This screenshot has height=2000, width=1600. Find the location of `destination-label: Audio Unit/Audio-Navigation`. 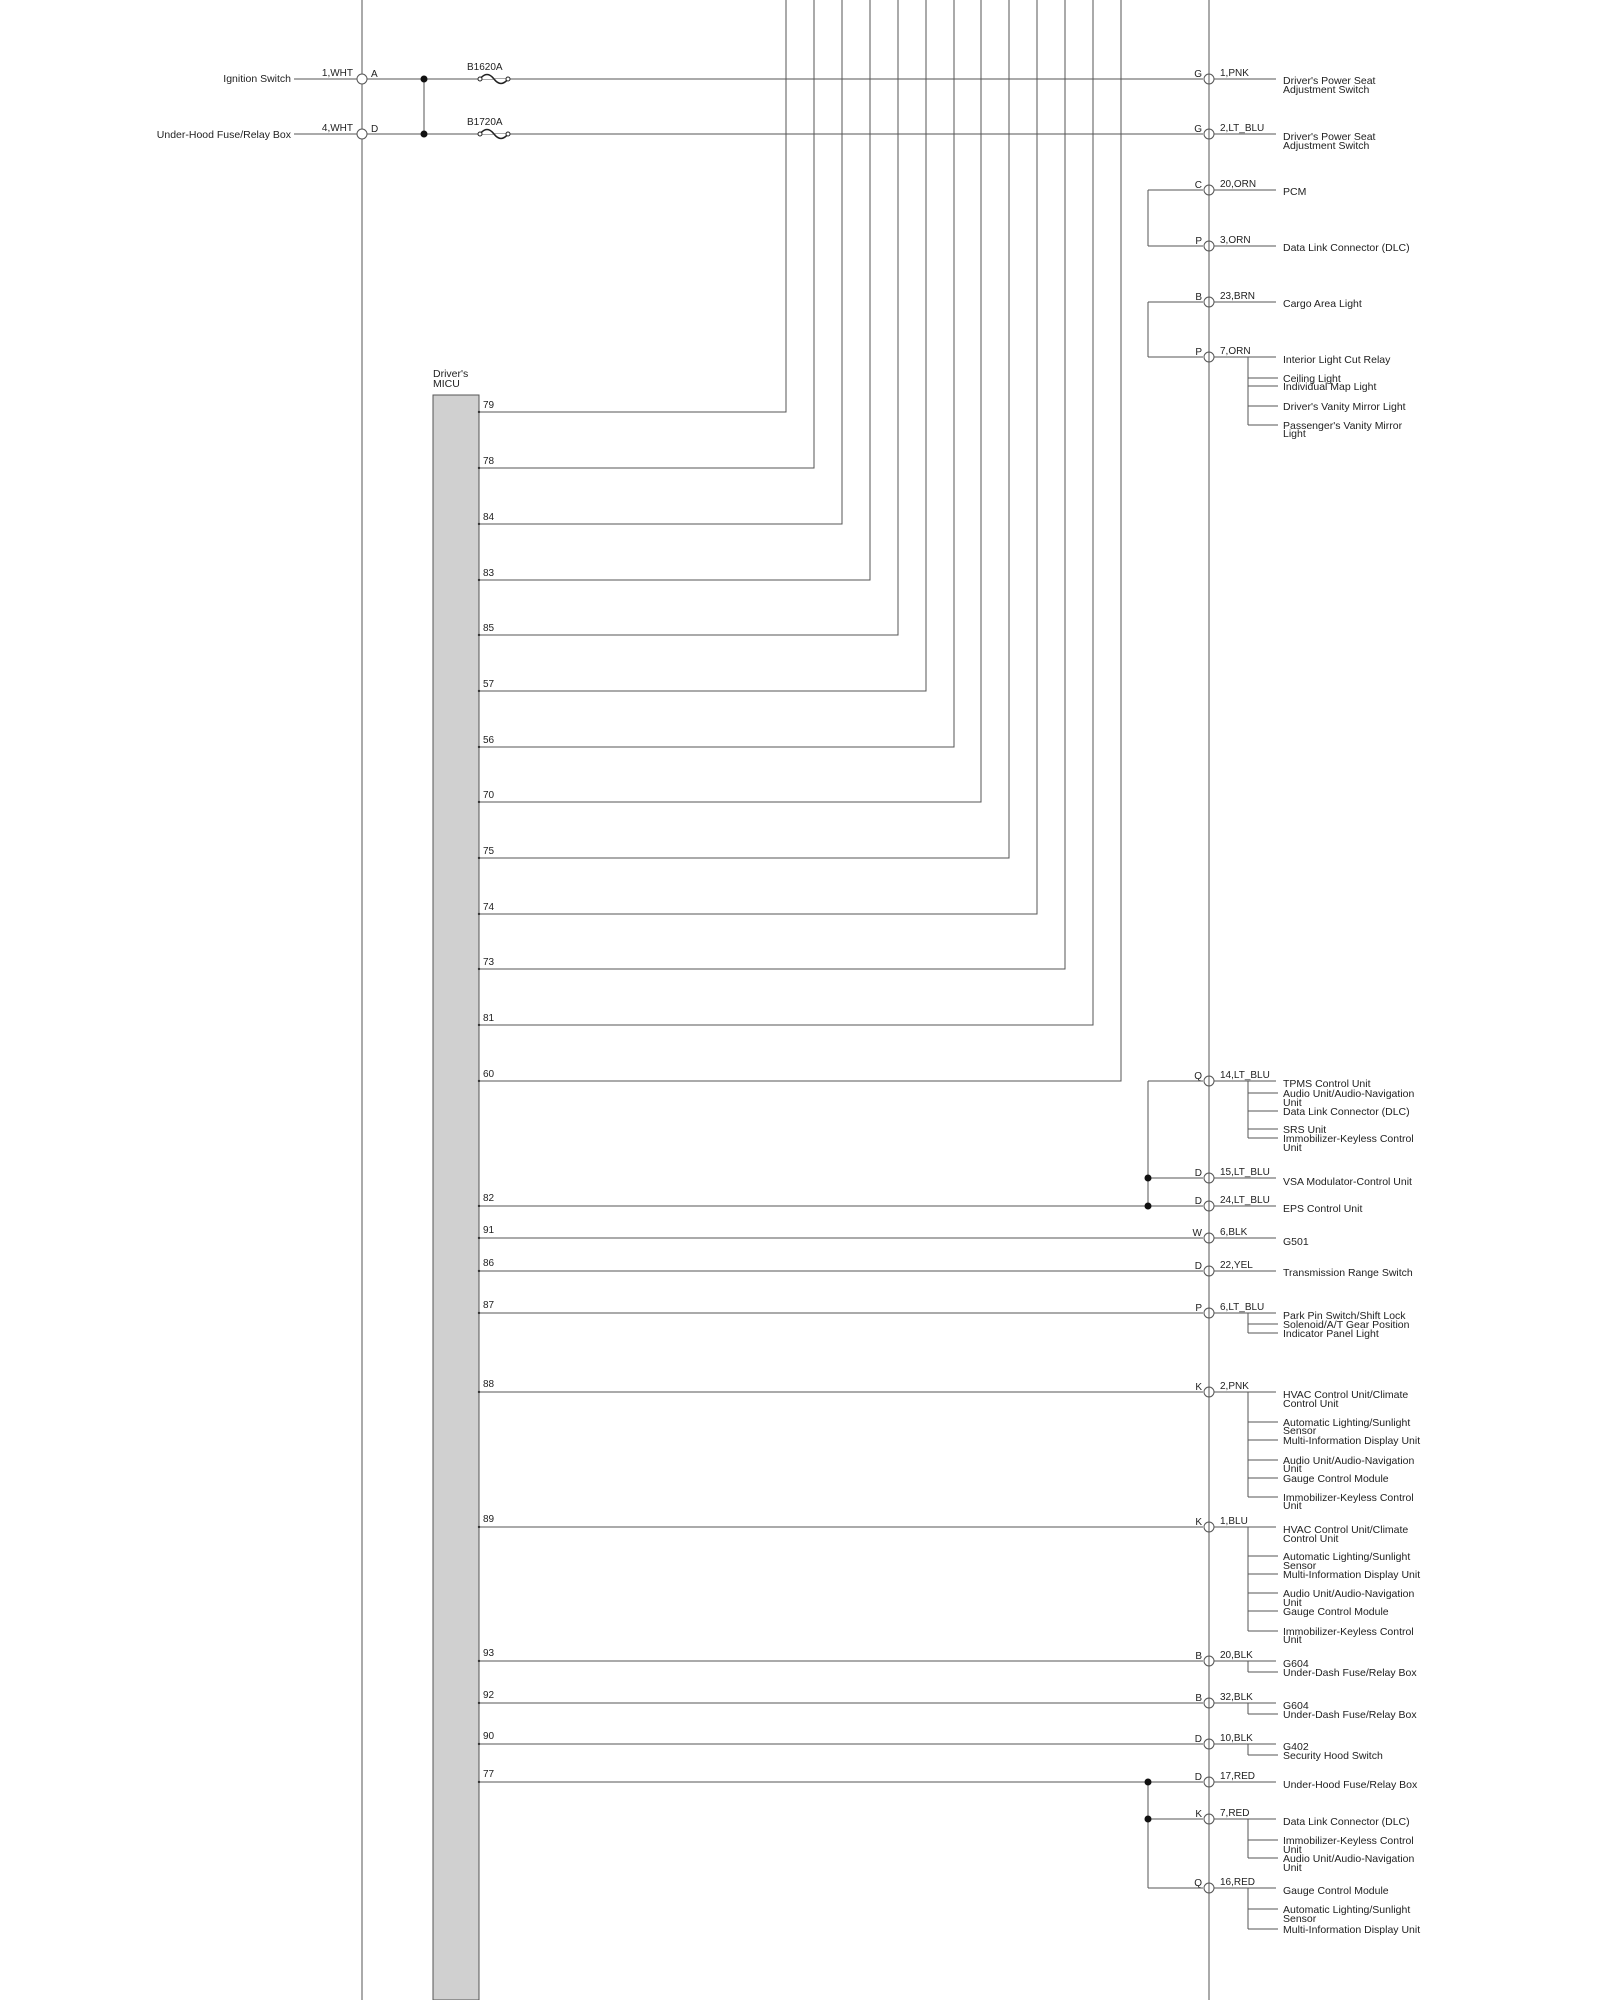

destination-label: Audio Unit/Audio-Navigation is located at coordinates (1348, 1461).